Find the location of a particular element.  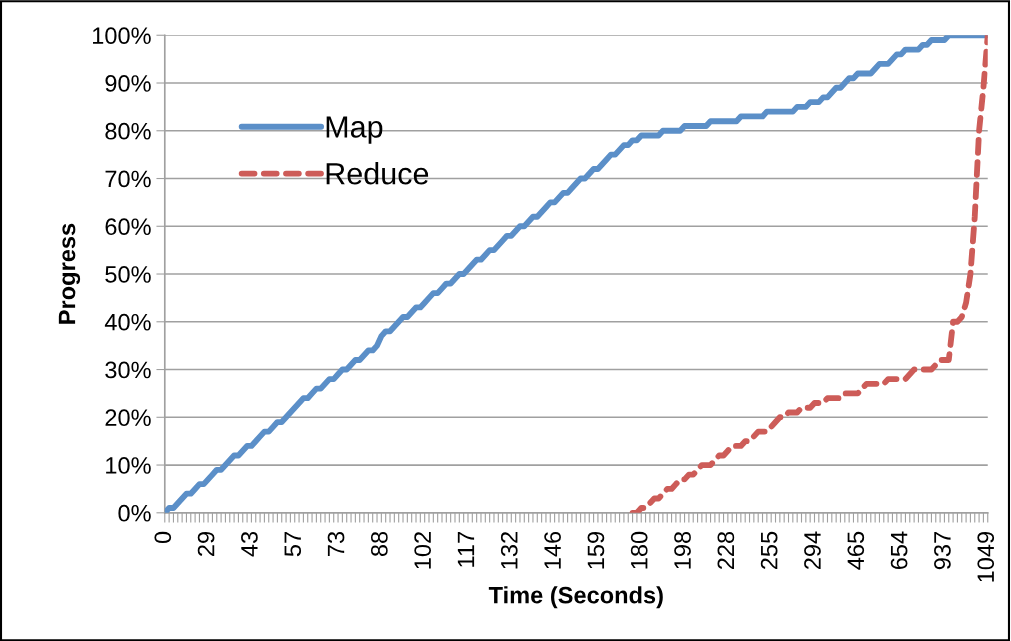

x-tick-label: 294 is located at coordinates (812, 550).